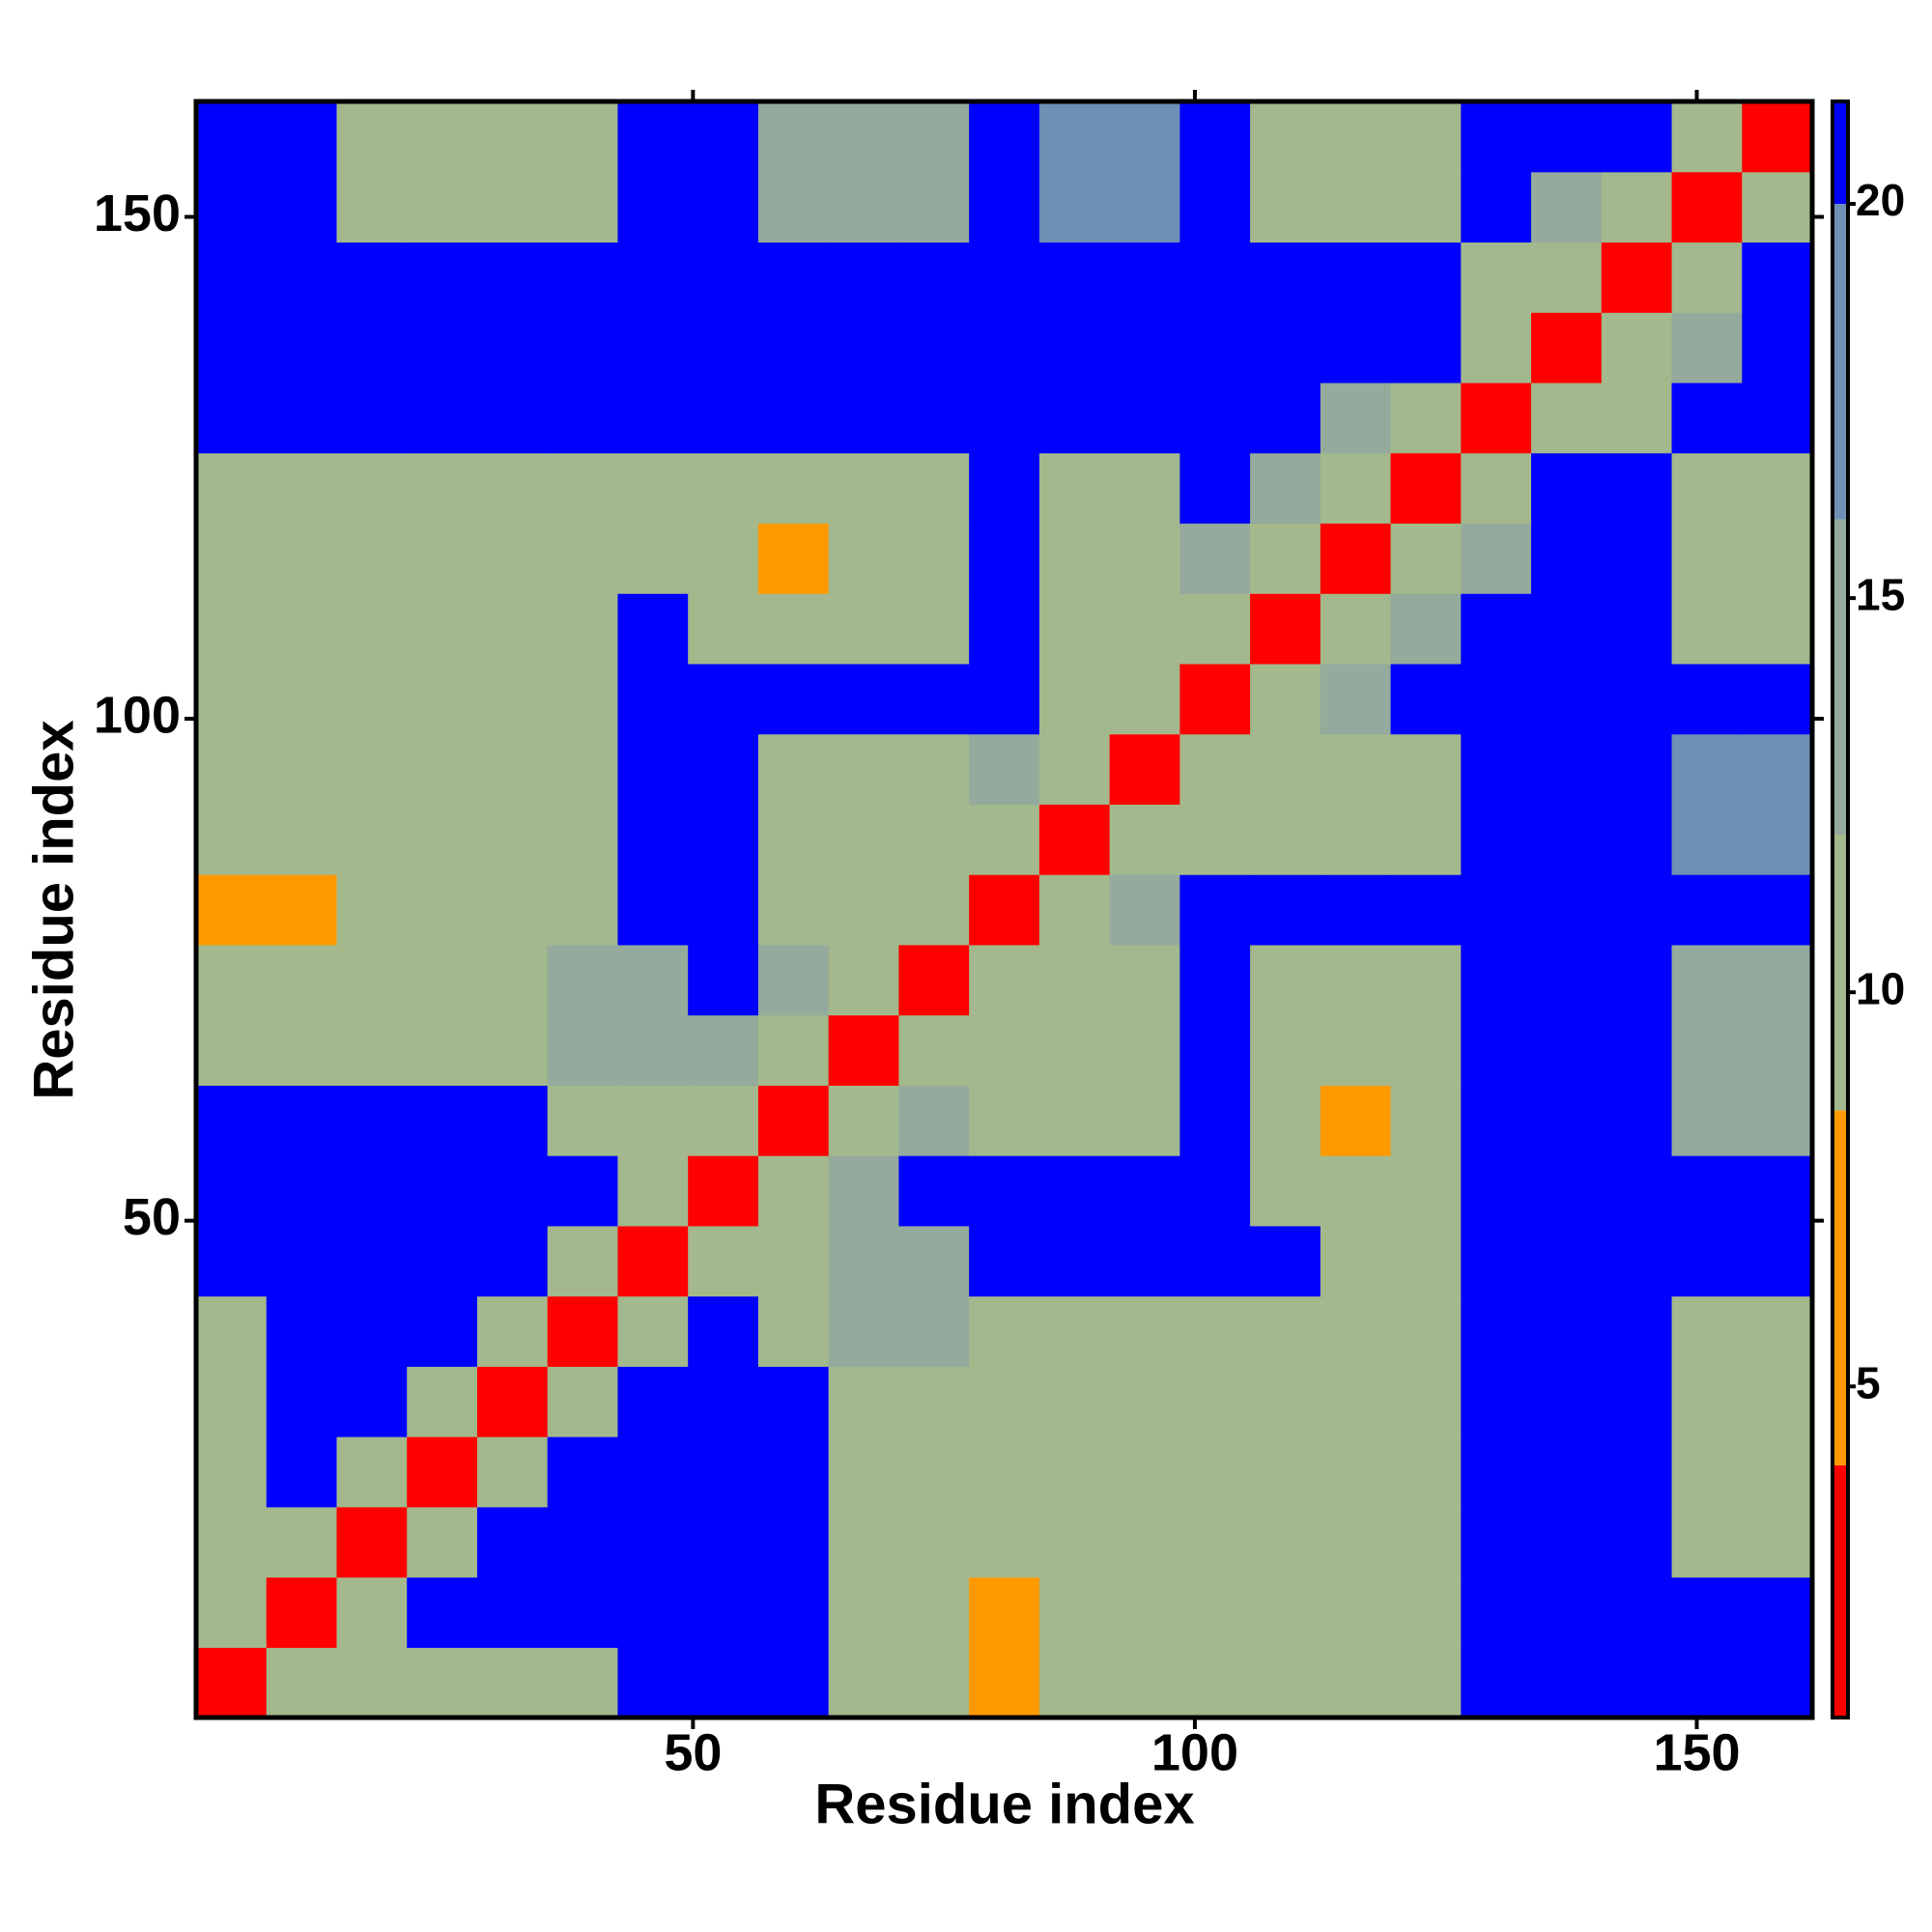 Image resolution: width=1932 pixels, height=1932 pixels. What do you see at coordinates (53, 909) in the screenshot?
I see `y-axis-title: Residue index` at bounding box center [53, 909].